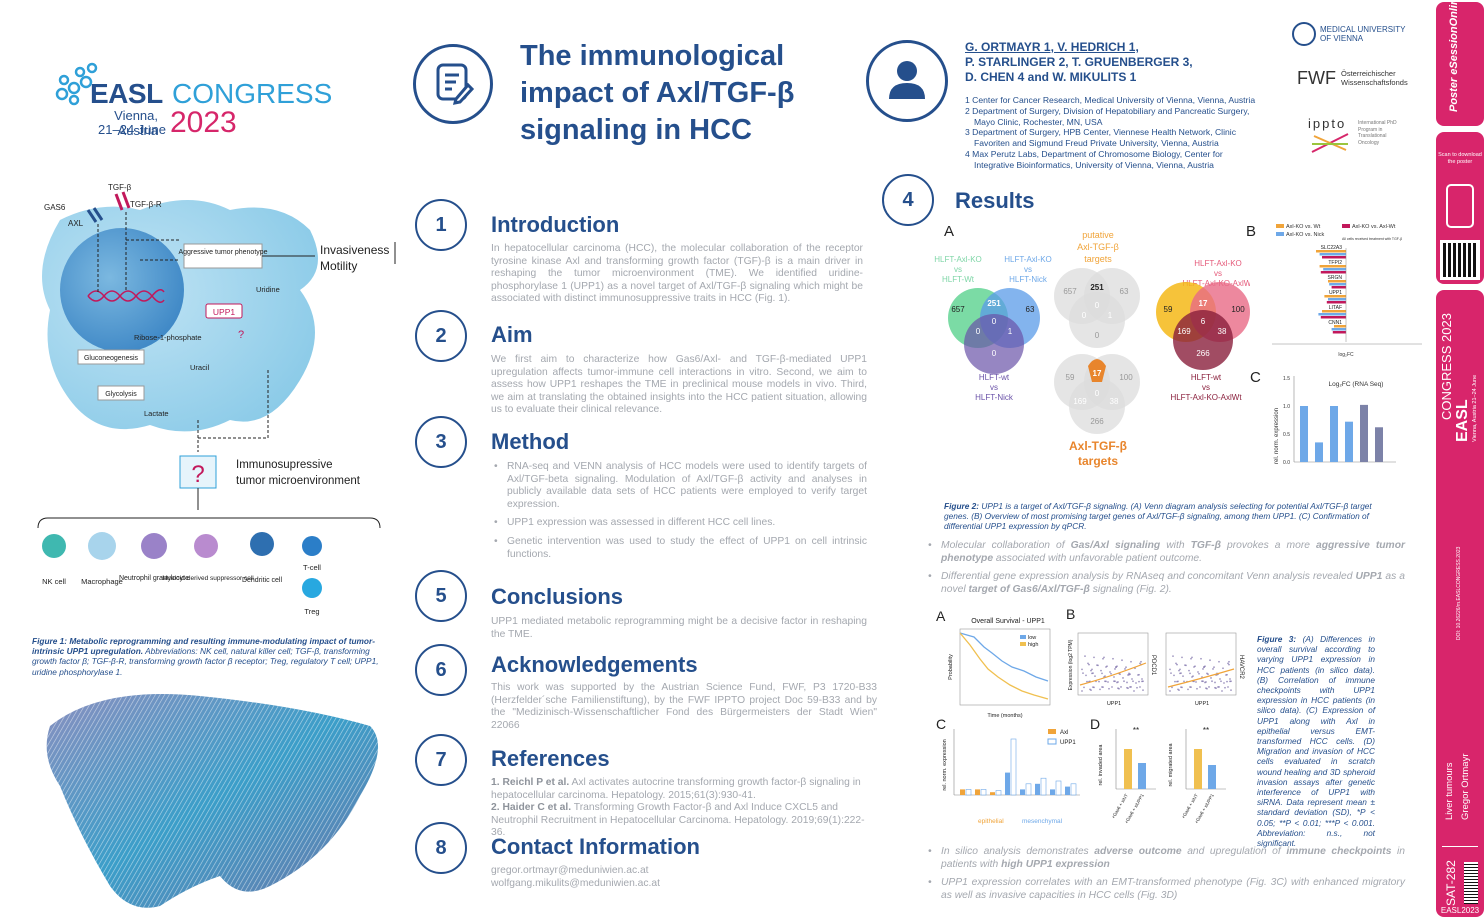 The height and width of the screenshot is (921, 1484). I want to click on surv-legend-high: high, so click(1033, 645).